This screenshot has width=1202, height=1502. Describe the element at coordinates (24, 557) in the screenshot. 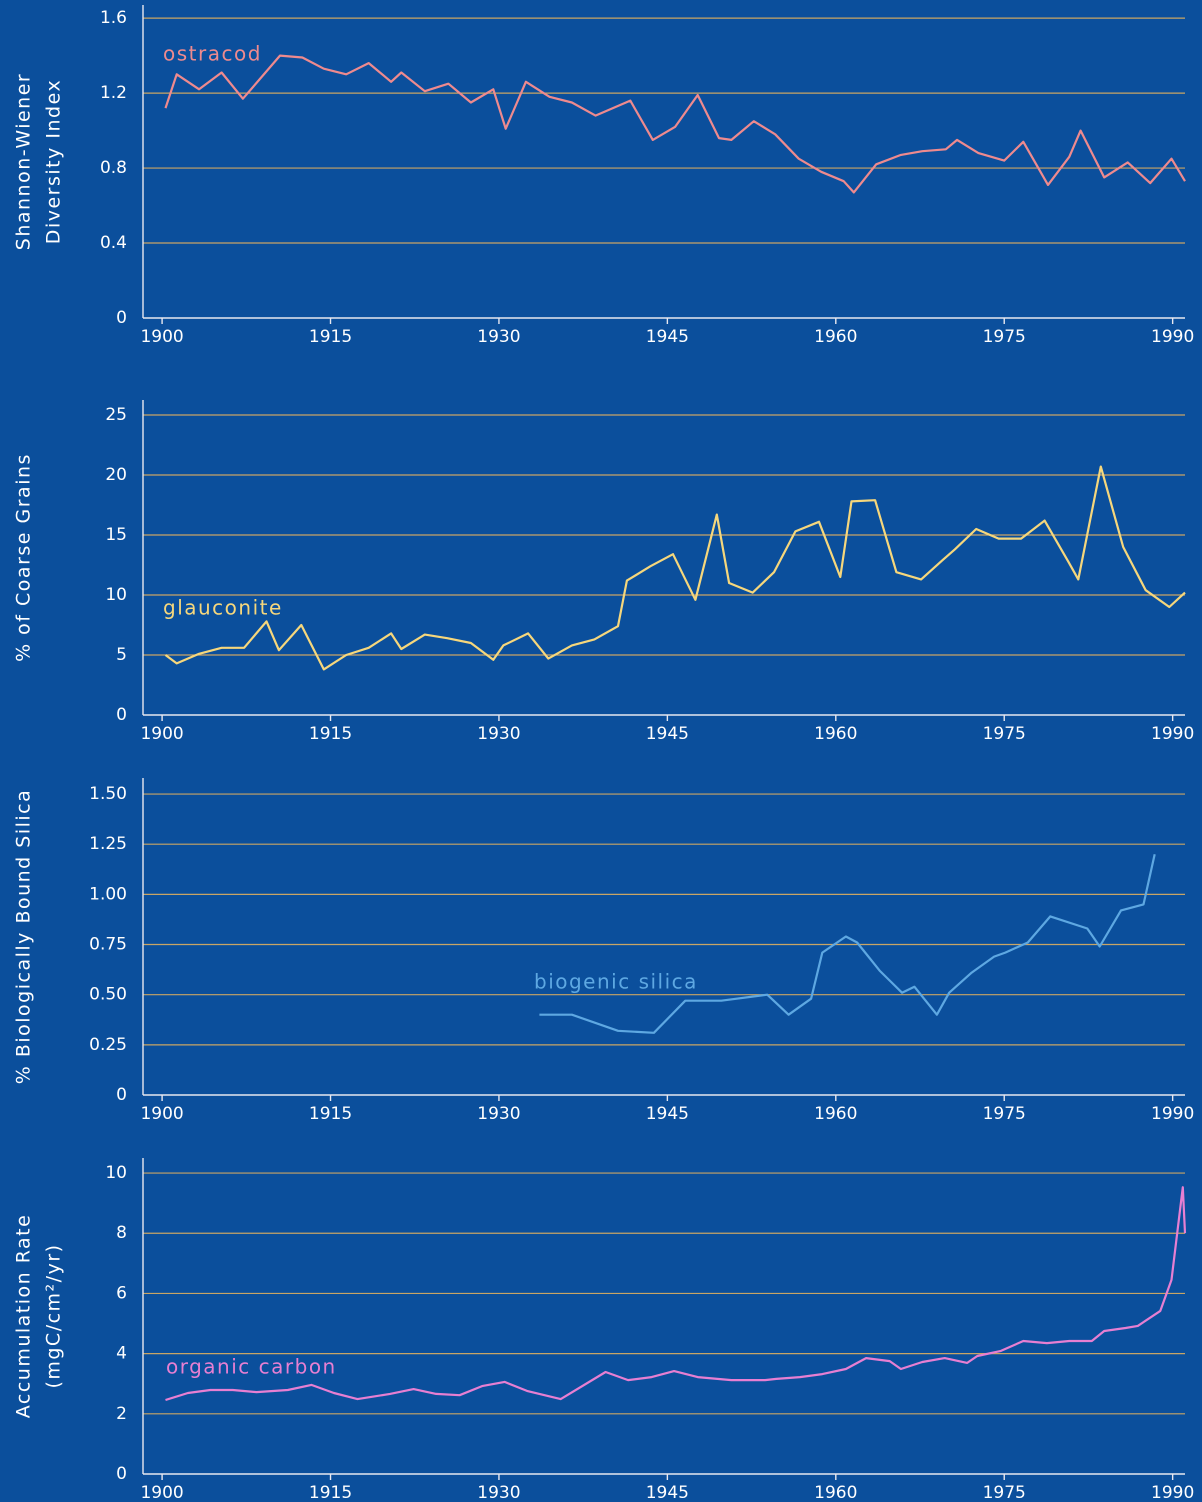

I see `y-axis-title: % of Coarse Grains` at that location.